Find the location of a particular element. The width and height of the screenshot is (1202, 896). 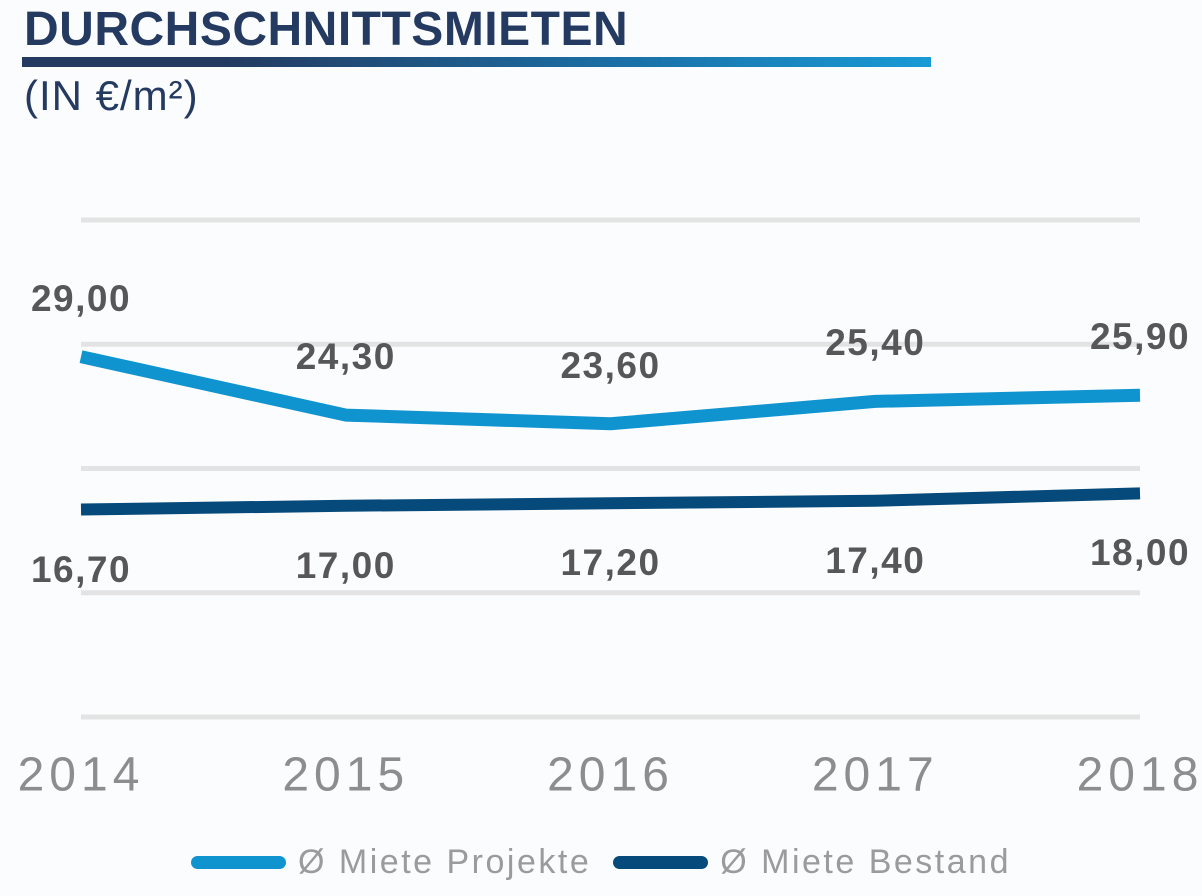

bestand-line-swatch is located at coordinates (661, 862).